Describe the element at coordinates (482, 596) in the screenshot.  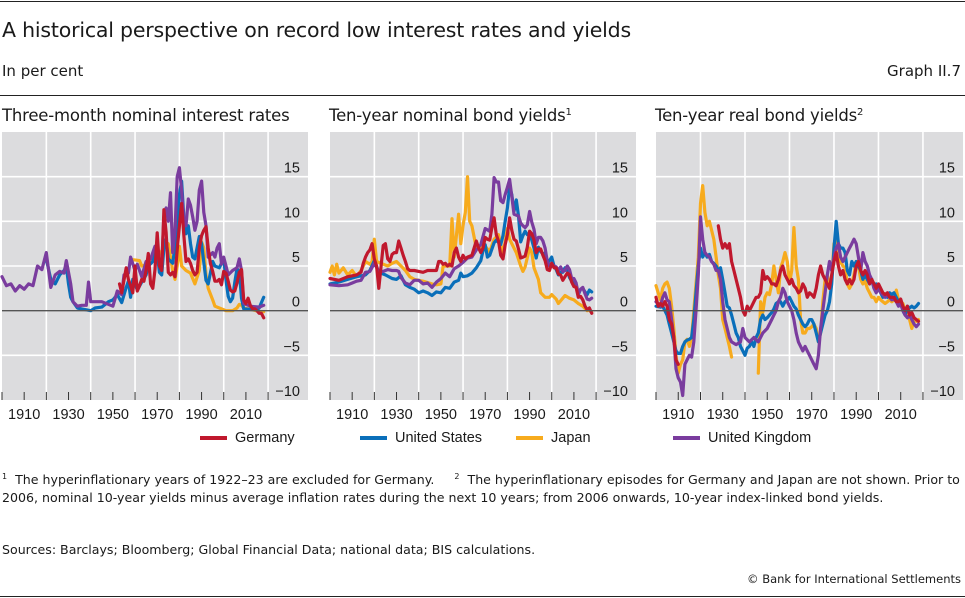
I see `bottom-rule` at that location.